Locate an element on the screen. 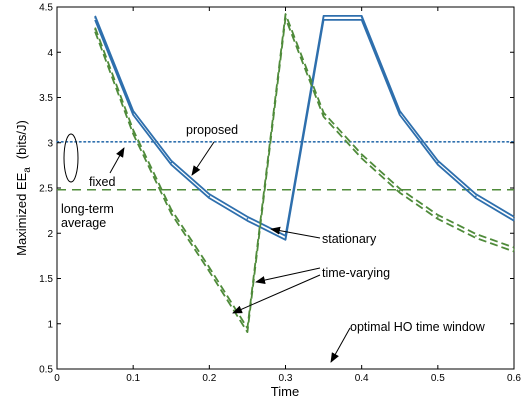 The width and height of the screenshot is (527, 401). annotation-time-varying: time-varying is located at coordinates (356, 273).